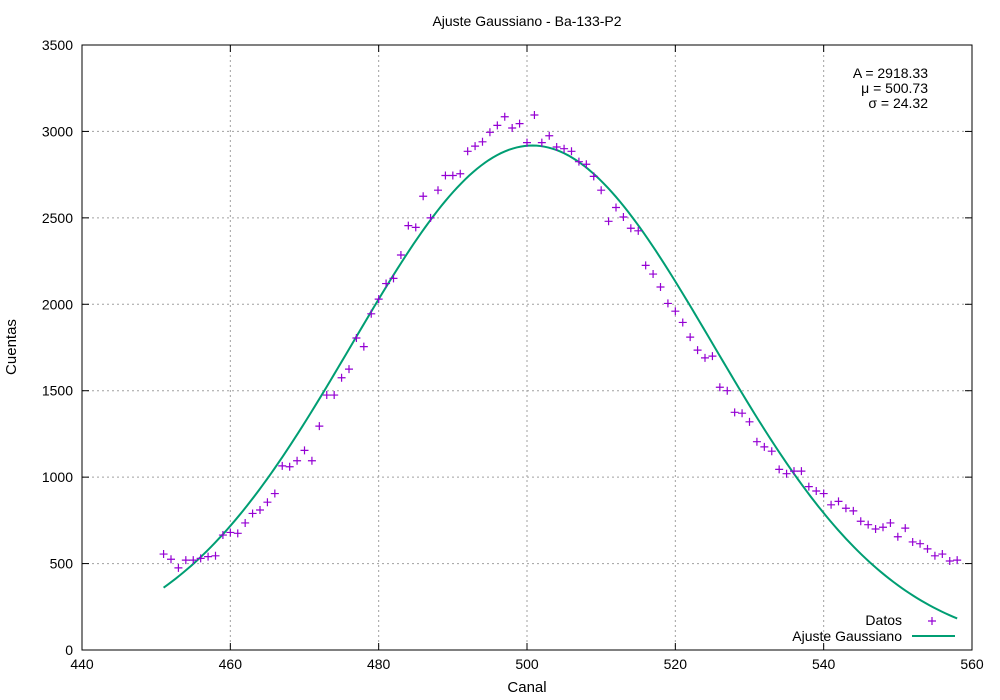  Describe the element at coordinates (231, 664) in the screenshot. I see `x-tick-label: 460` at that location.